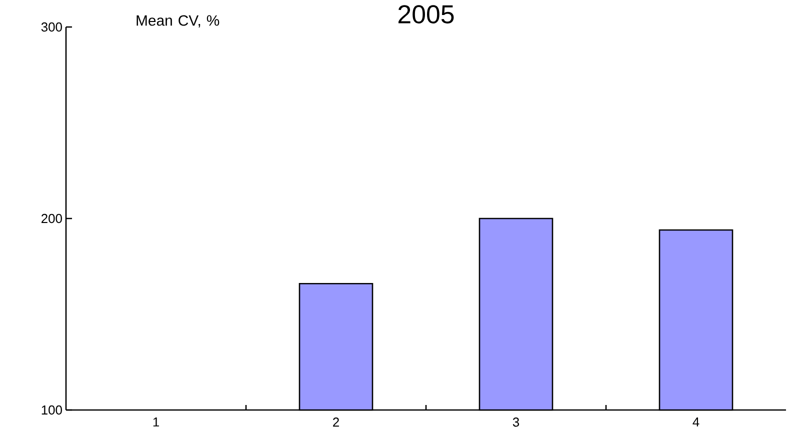 The height and width of the screenshot is (448, 796). Describe the element at coordinates (426, 14) in the screenshot. I see `chart-title: 2005` at that location.